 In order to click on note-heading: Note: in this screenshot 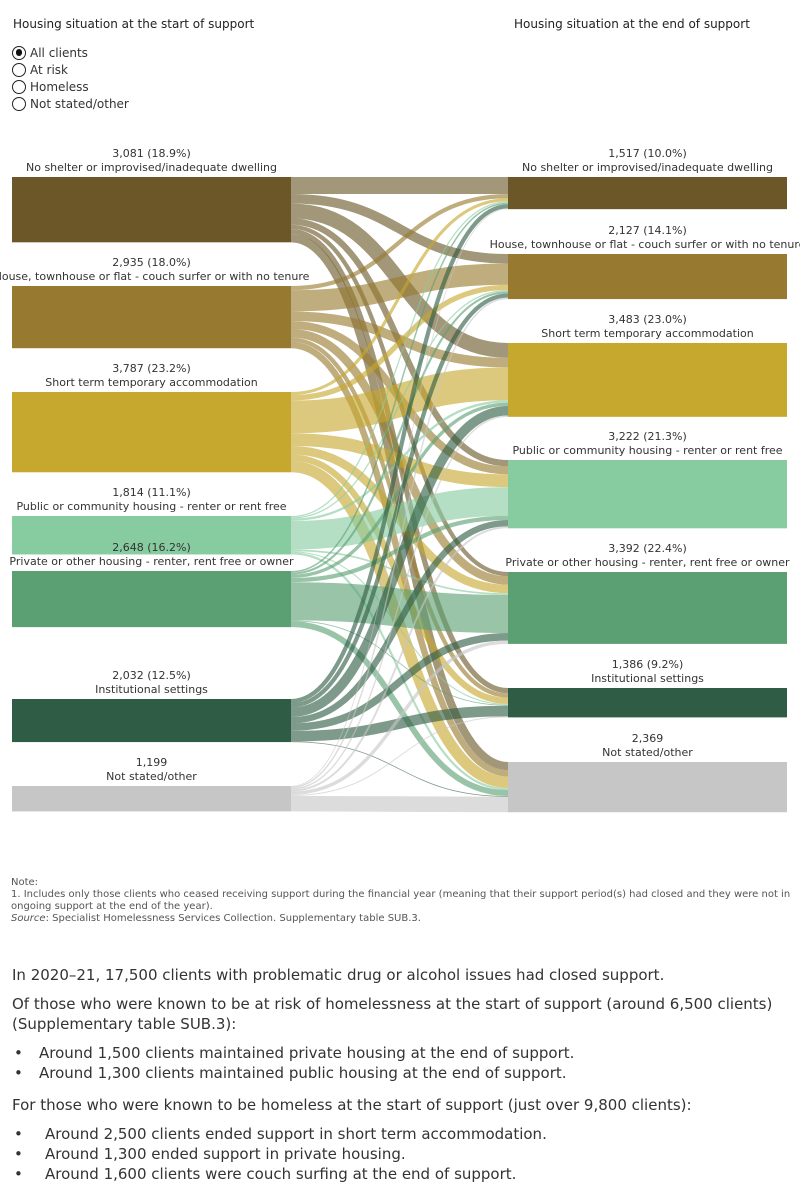, I will do `click(25, 882)`.